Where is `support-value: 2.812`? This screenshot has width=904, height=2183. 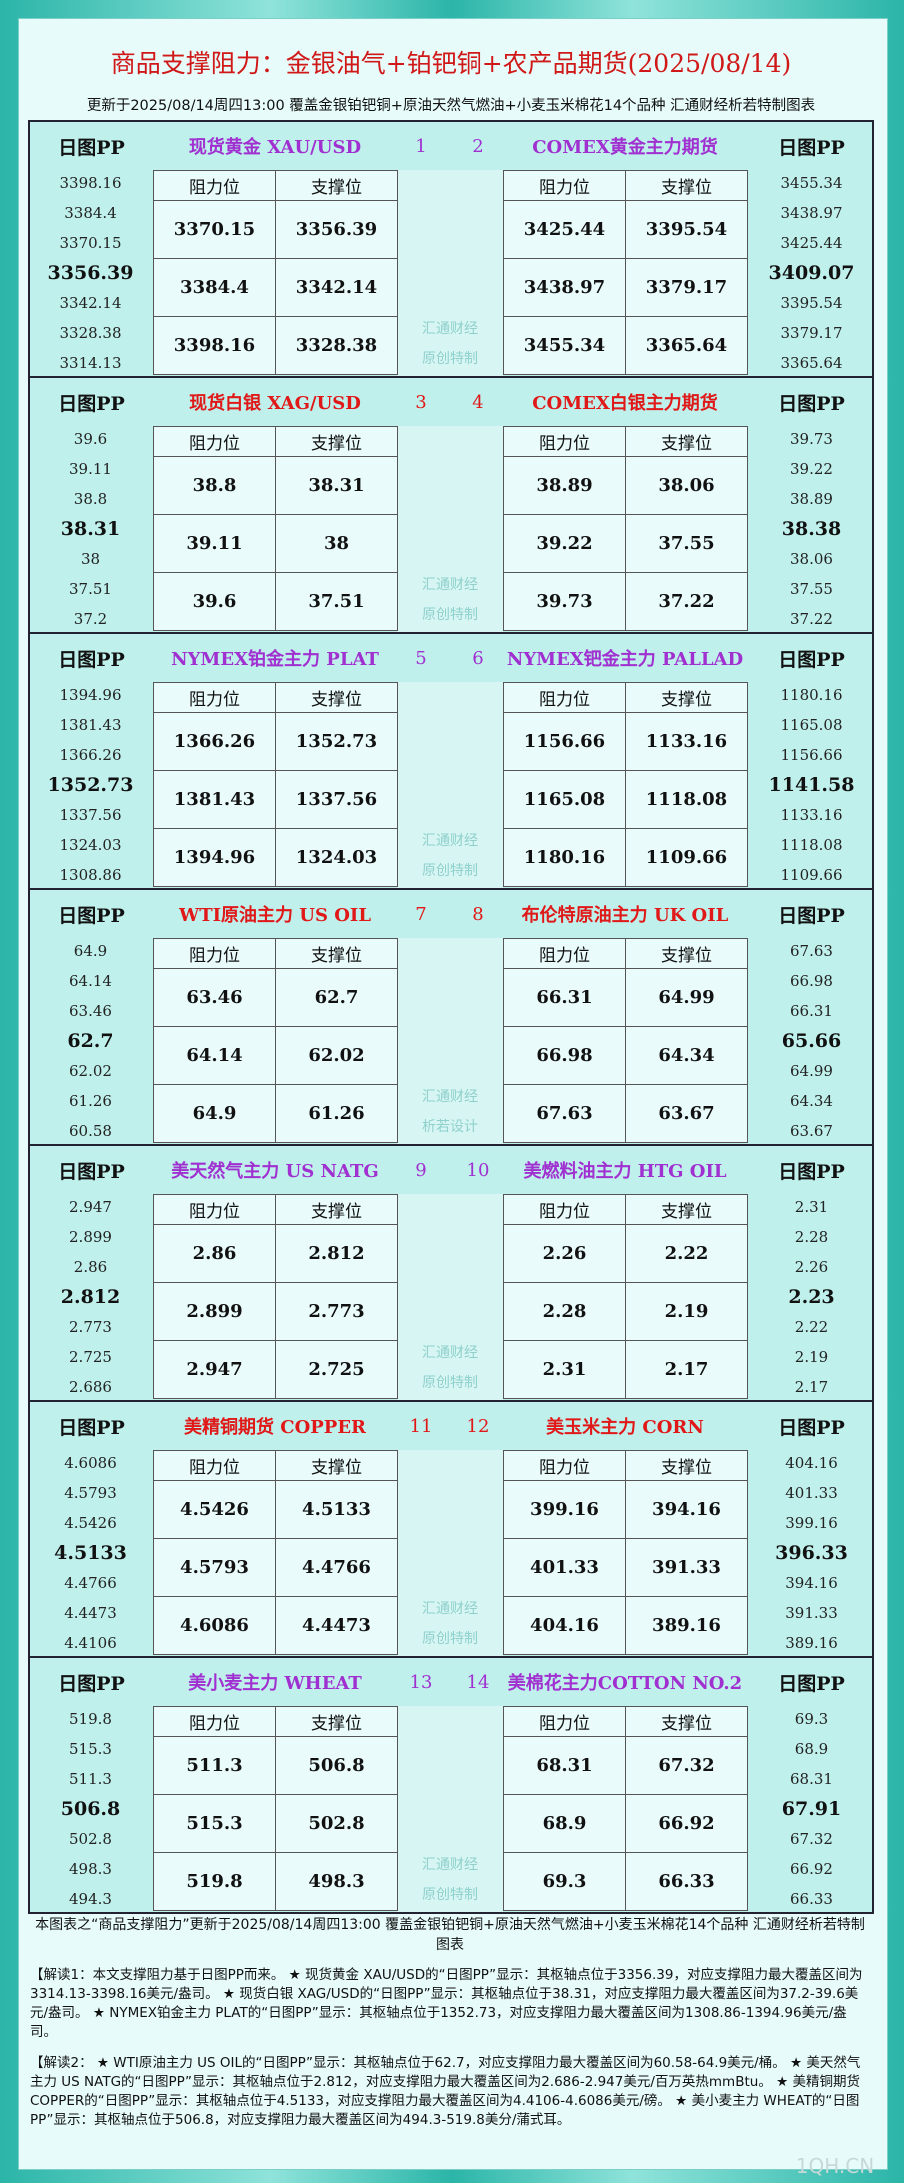 support-value: 2.812 is located at coordinates (336, 1253).